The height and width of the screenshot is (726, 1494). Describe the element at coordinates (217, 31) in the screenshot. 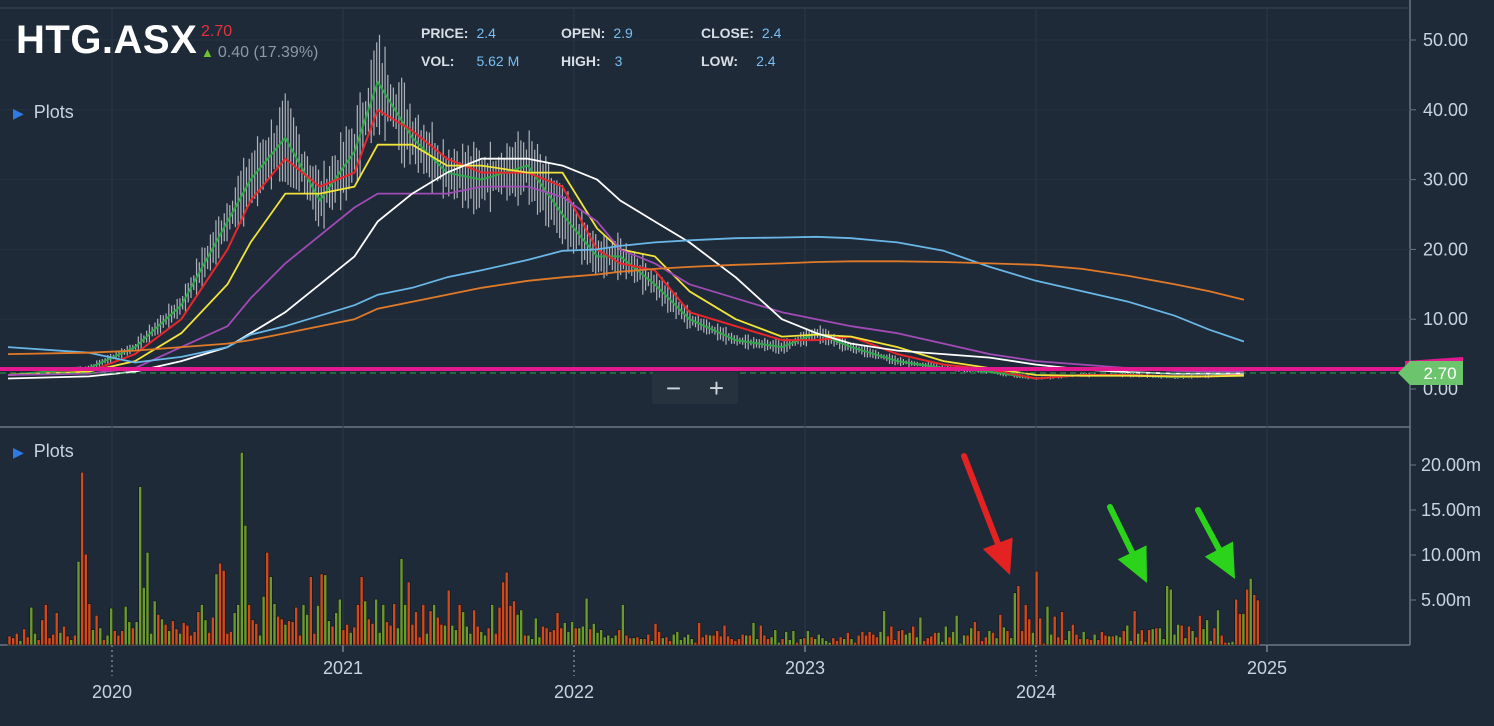

I see `last-price: 2.70` at that location.